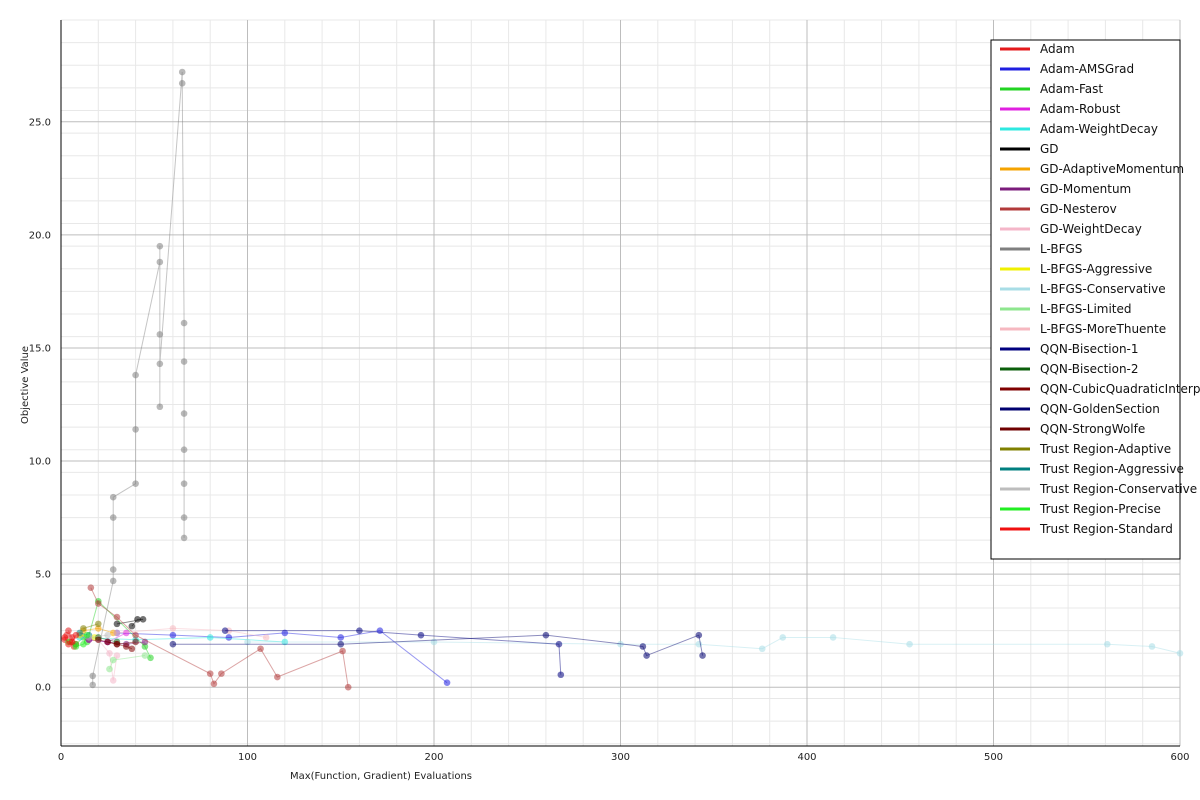 The image size is (1200, 800). What do you see at coordinates (1096, 269) in the screenshot?
I see `legend-label: L-BFGS-Aggressive` at bounding box center [1096, 269].